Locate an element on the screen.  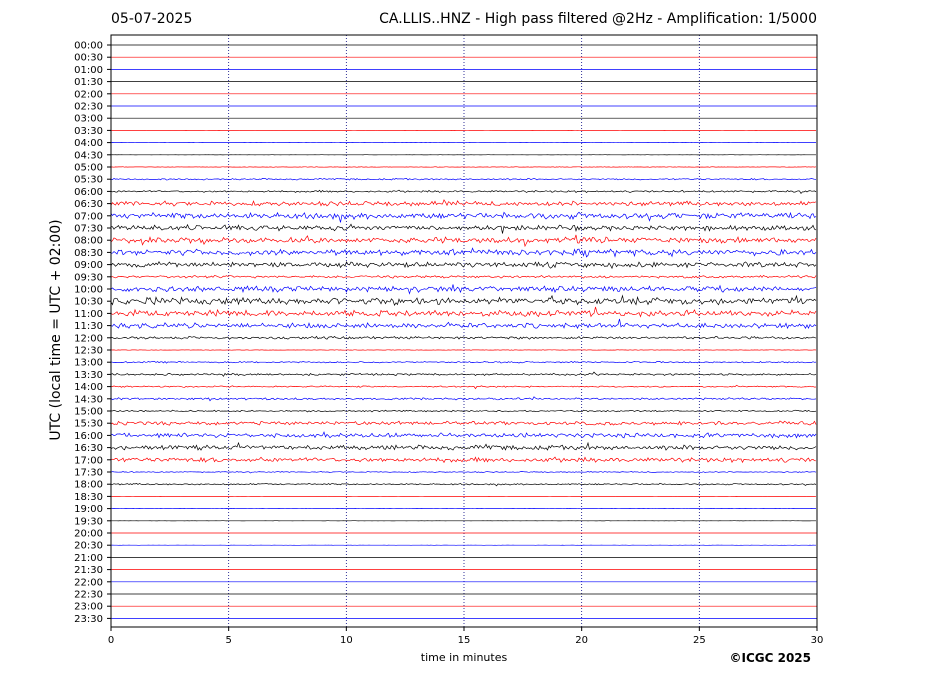
y-tick-label: 15:30 is located at coordinates (88, 424).